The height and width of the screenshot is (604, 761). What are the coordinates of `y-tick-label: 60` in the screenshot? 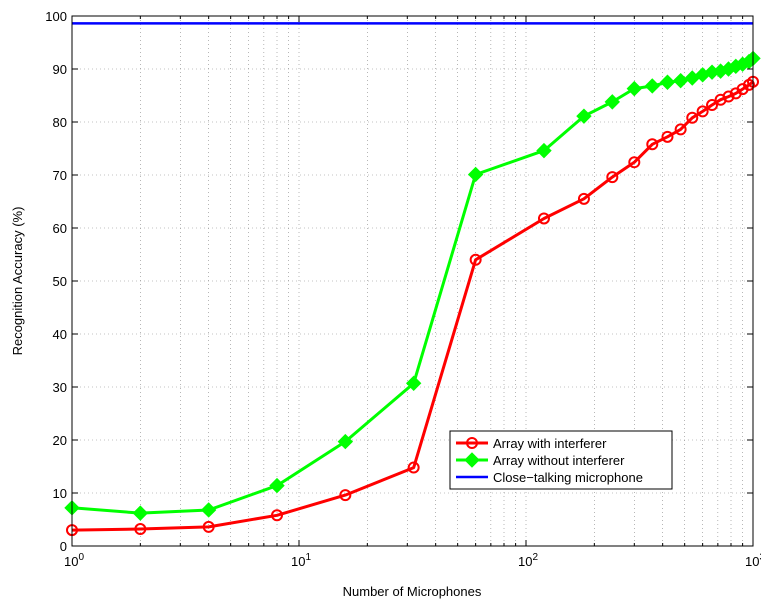 It's located at (60, 228).